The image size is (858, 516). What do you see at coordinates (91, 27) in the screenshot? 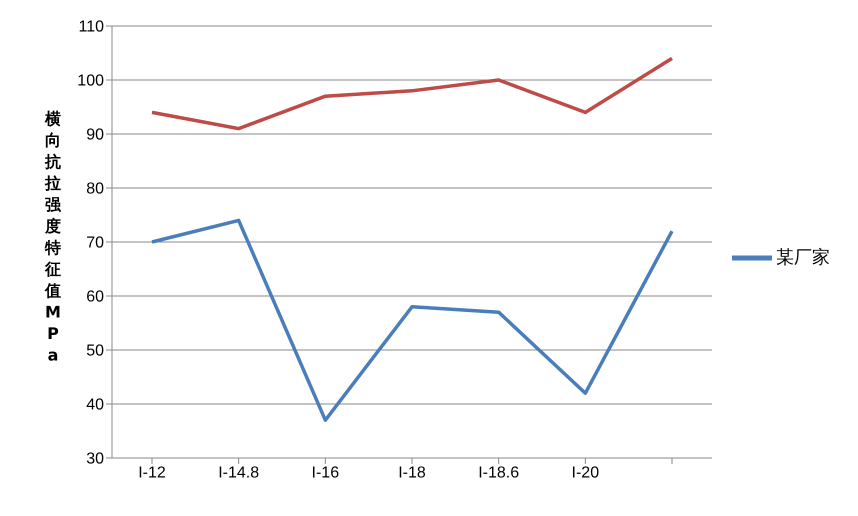
I see `y-tick-label: 110` at bounding box center [91, 27].